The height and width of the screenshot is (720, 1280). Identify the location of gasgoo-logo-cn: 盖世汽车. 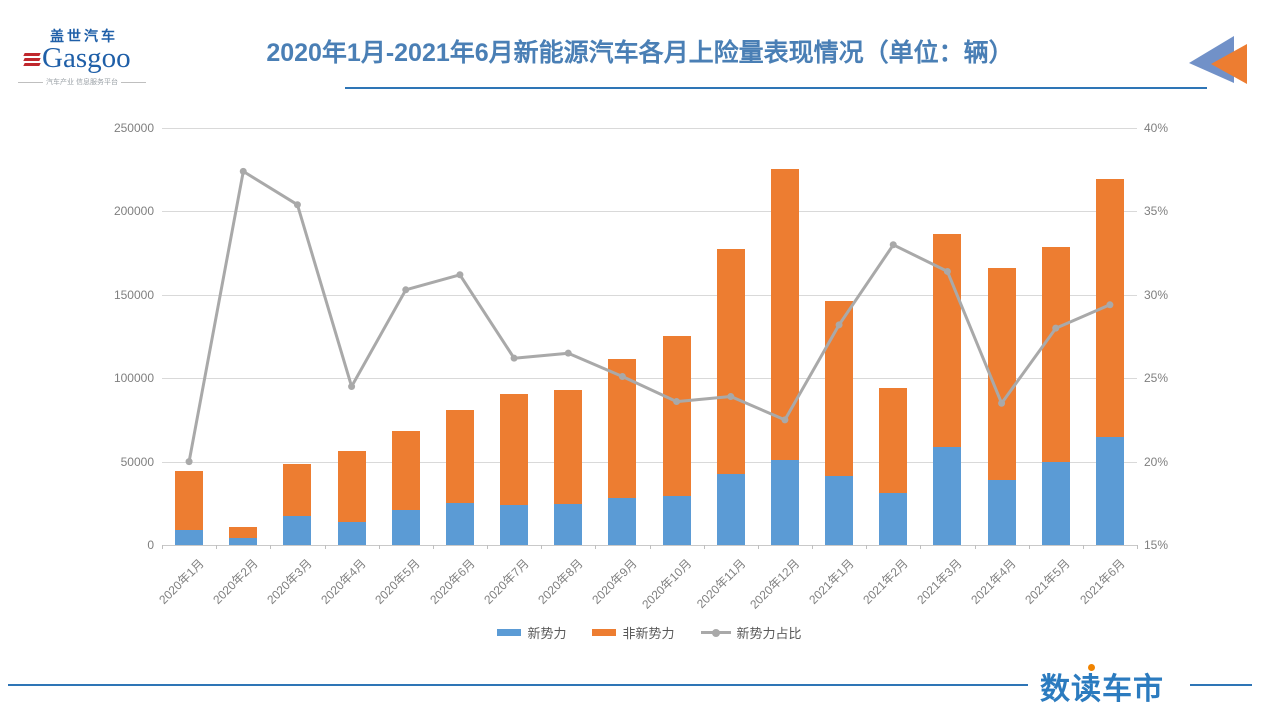
(84, 36).